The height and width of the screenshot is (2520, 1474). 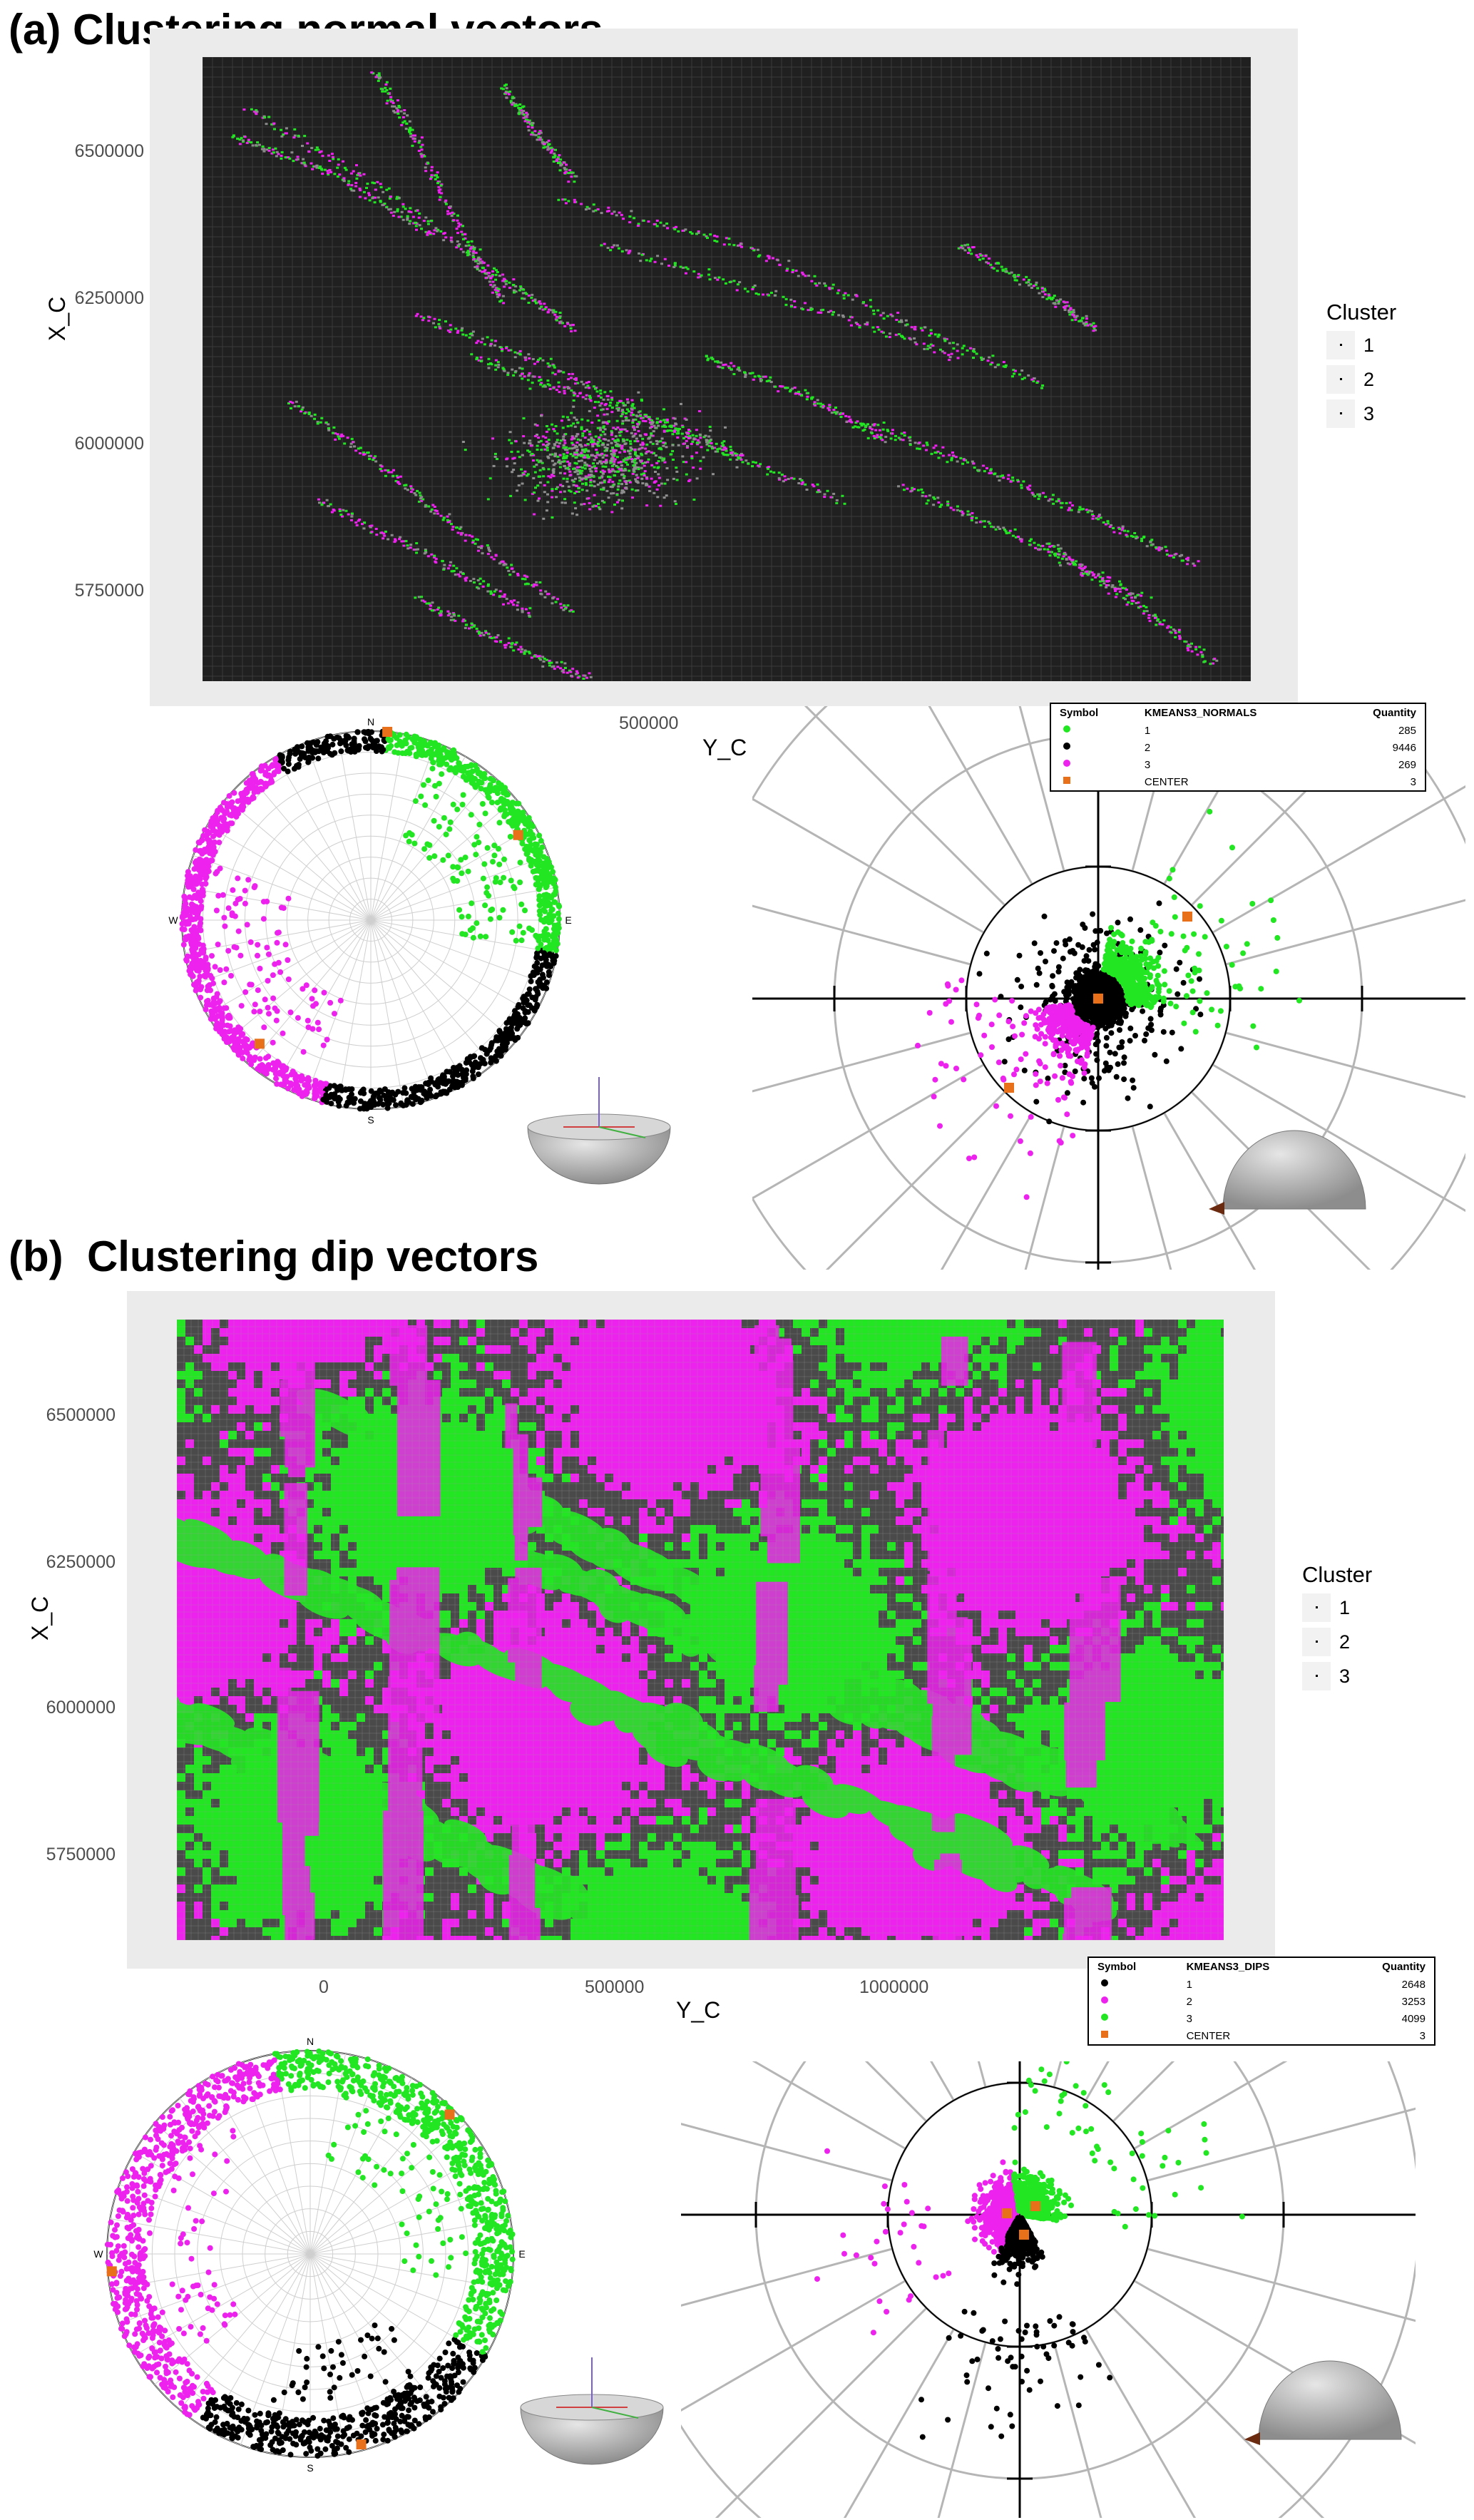 I want to click on panel-b-xtick: 500000, so click(x=614, y=1987).